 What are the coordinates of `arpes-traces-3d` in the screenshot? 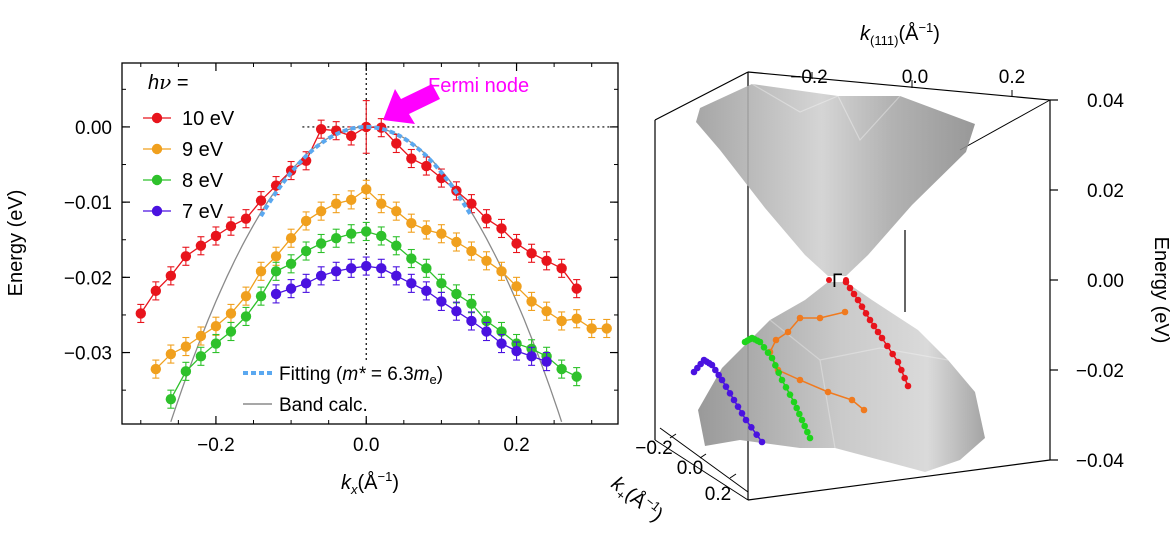 It's located at (801, 362).